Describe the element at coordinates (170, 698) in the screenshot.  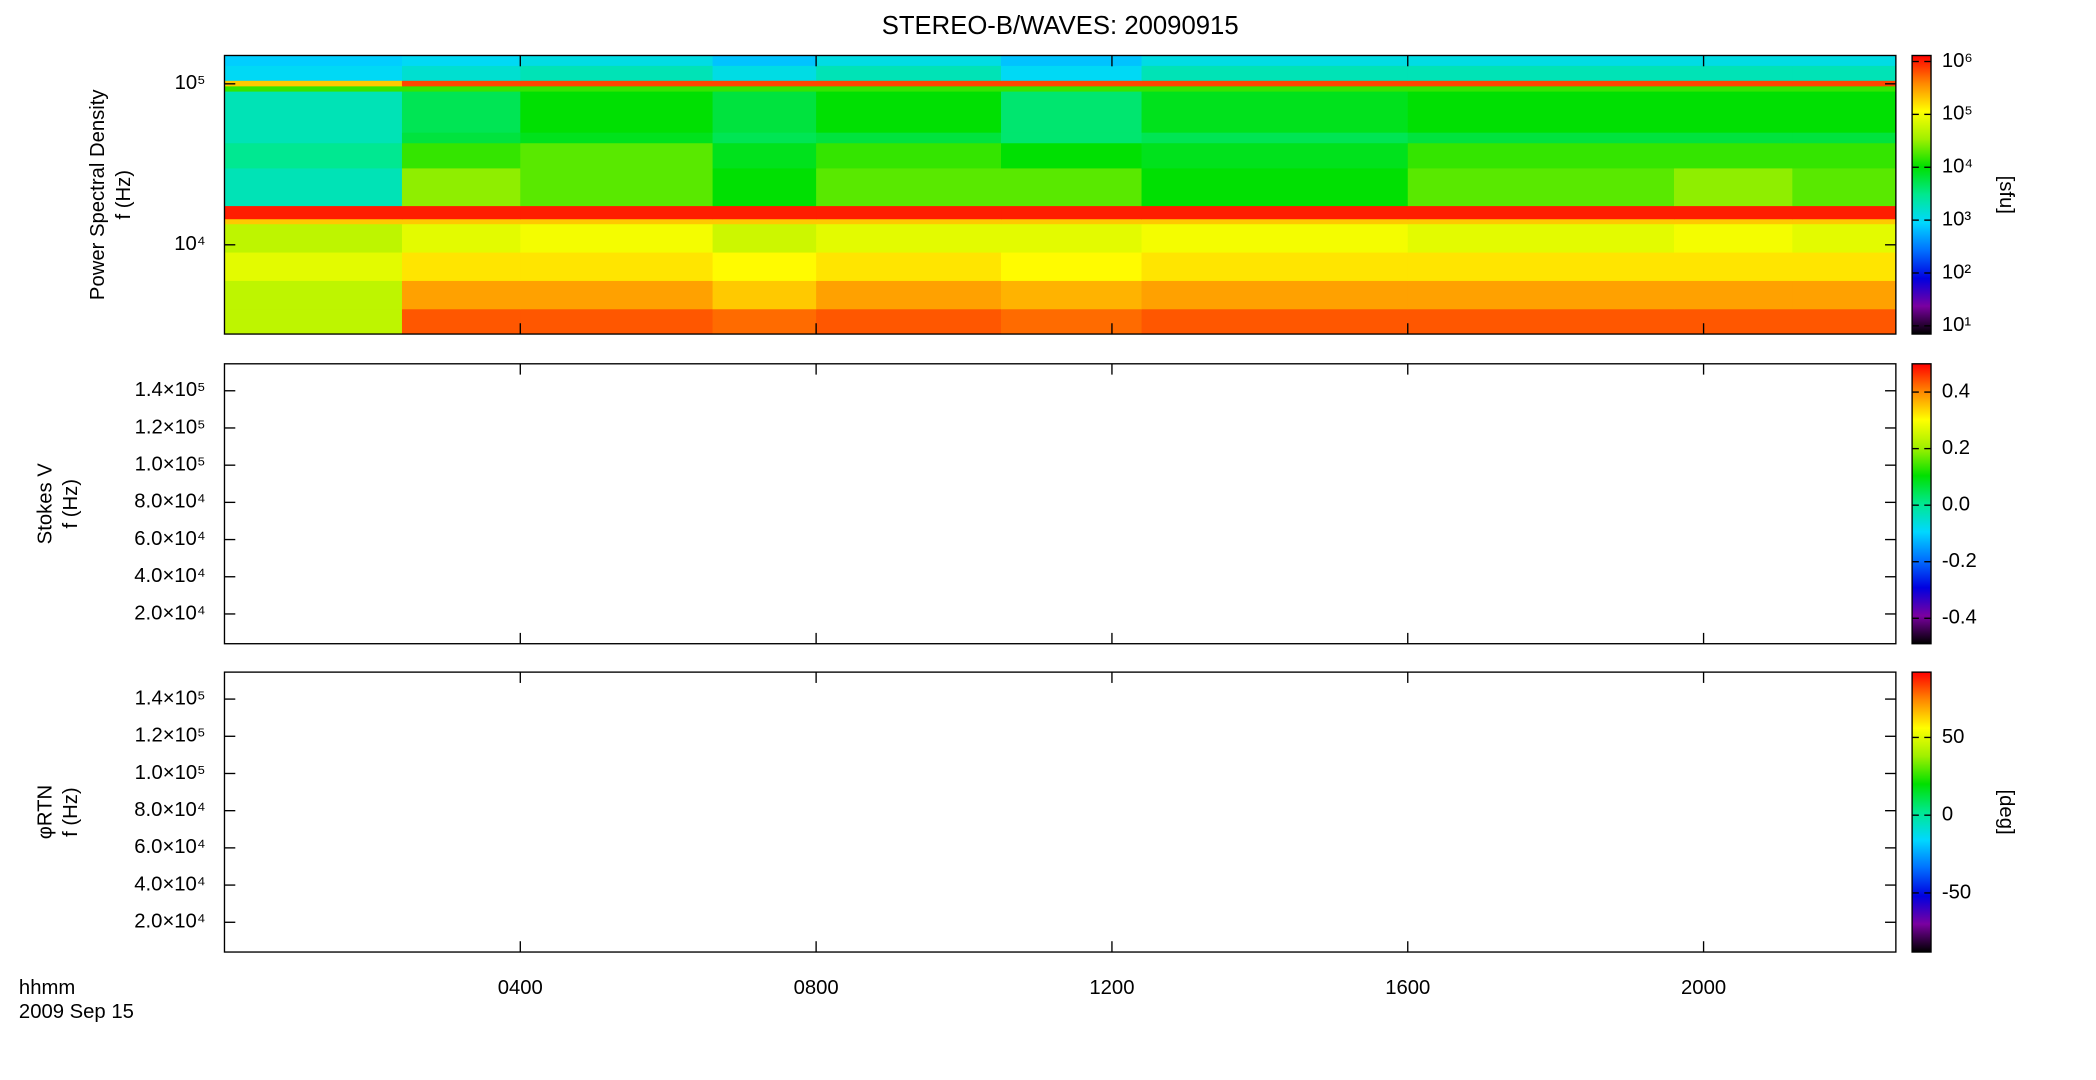
I see `y-tick-label: 1.4×10⁵` at that location.